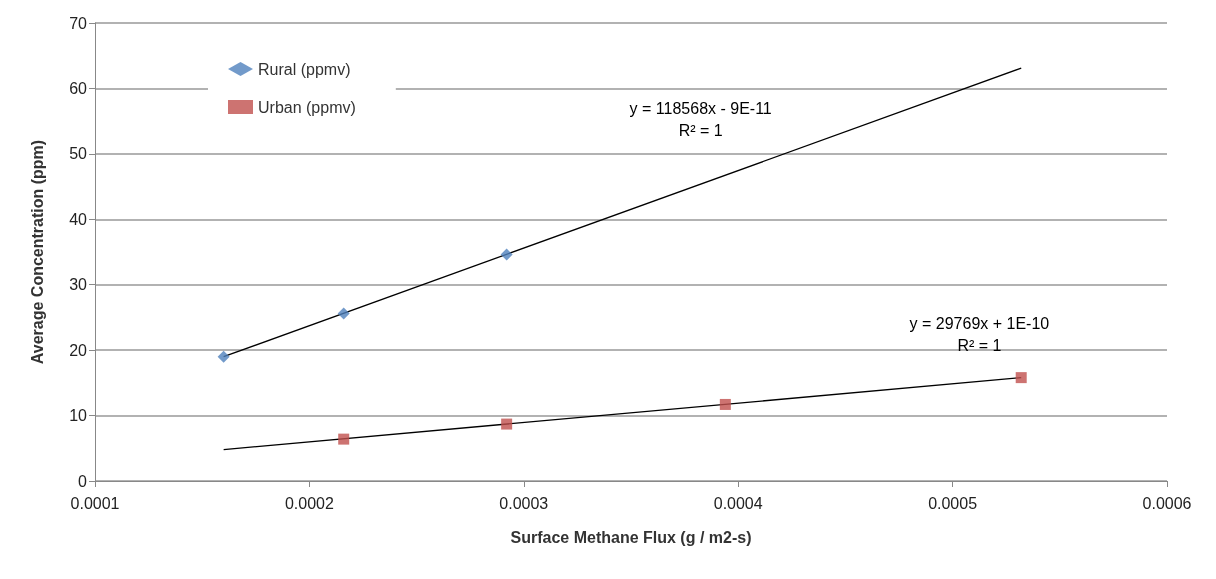  Describe the element at coordinates (307, 107) in the screenshot. I see `legend-label: Urban (ppmv)` at that location.